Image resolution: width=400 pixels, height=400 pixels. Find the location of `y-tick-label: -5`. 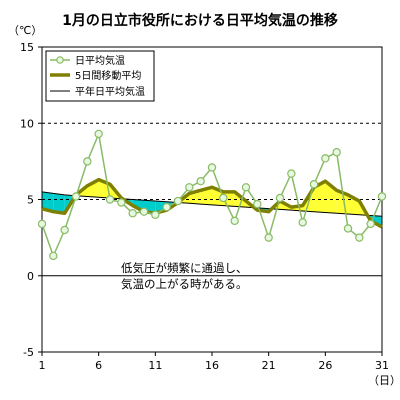

y-tick-label: -5 is located at coordinates (28, 352).